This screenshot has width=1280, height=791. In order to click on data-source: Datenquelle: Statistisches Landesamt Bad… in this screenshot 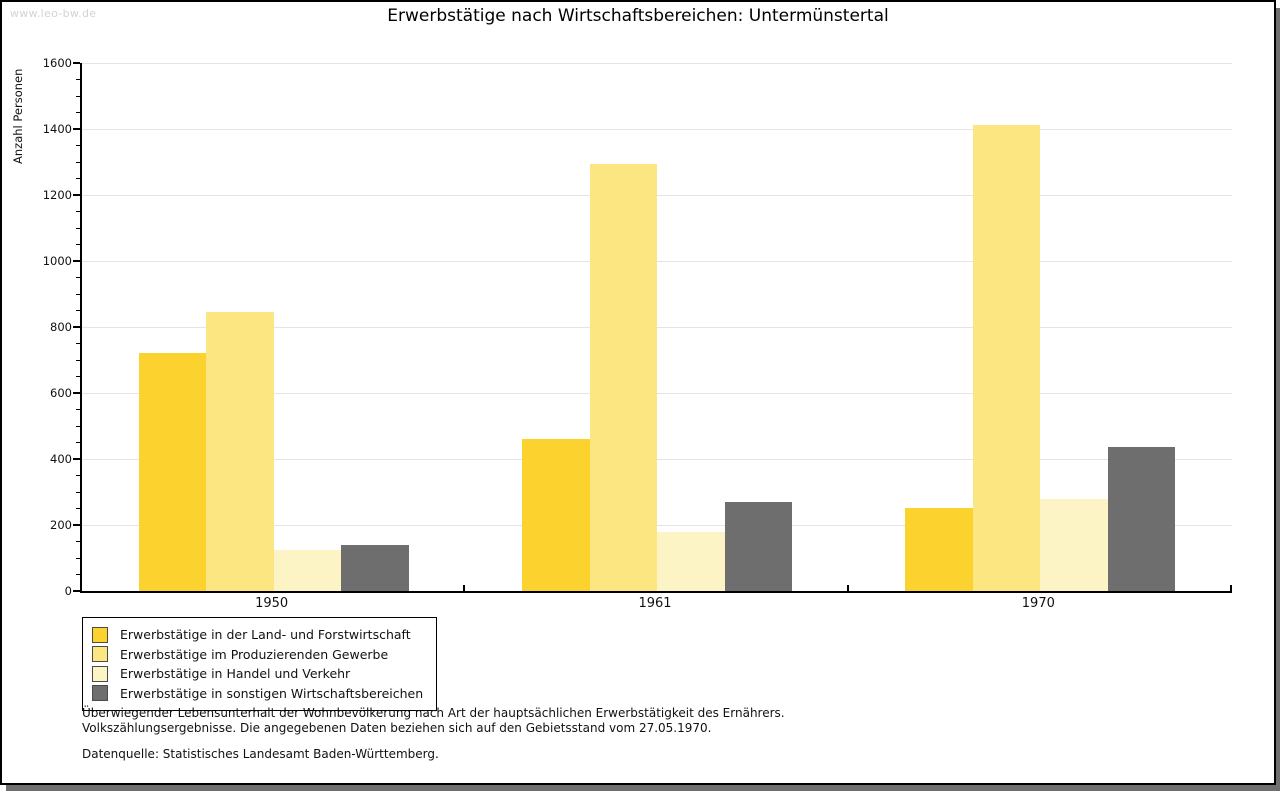, I will do `click(260, 754)`.